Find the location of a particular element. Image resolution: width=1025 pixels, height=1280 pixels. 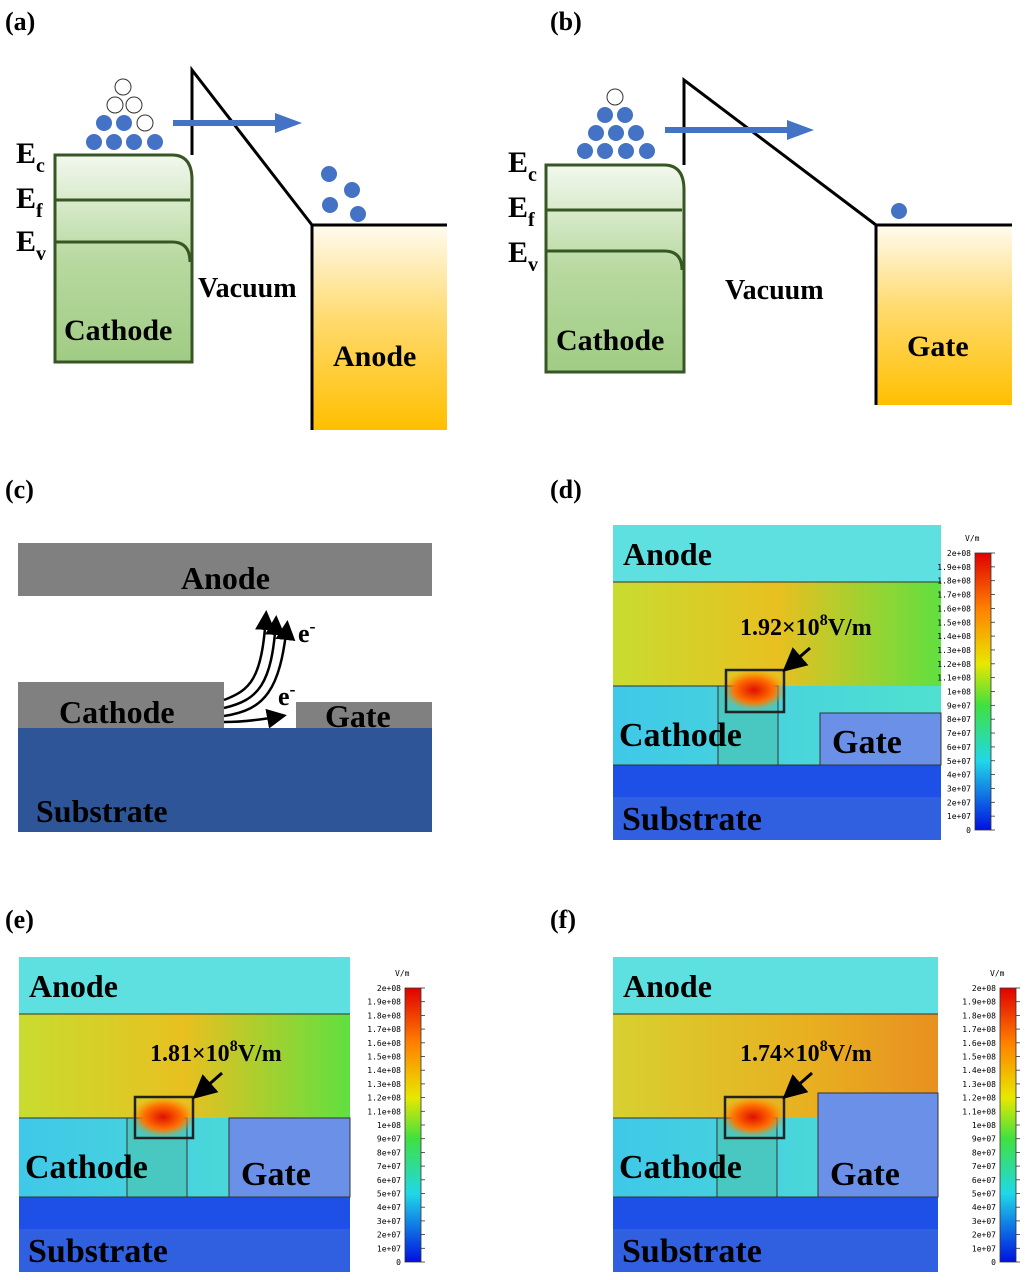

colorbar-tick-label: 2e+08 is located at coordinates (389, 988).